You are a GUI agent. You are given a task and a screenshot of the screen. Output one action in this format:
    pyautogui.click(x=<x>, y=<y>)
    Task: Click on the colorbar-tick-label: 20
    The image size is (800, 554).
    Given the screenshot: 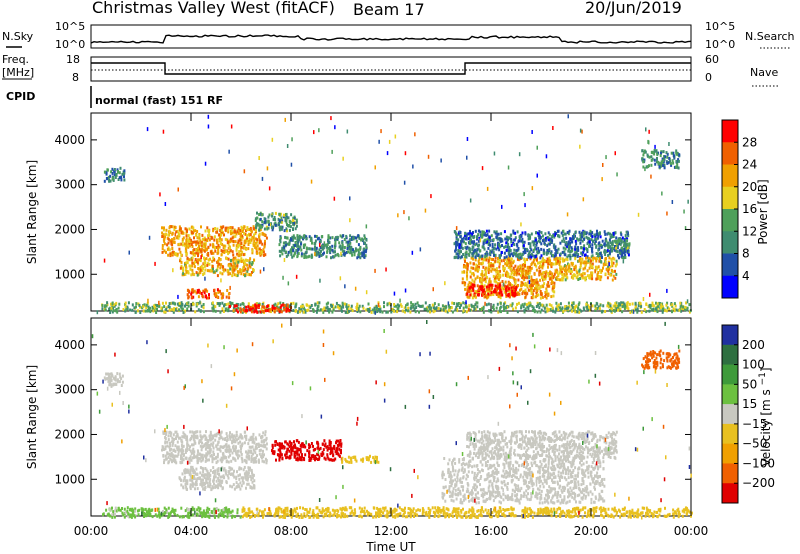 What is the action you would take?
    pyautogui.click(x=749, y=187)
    